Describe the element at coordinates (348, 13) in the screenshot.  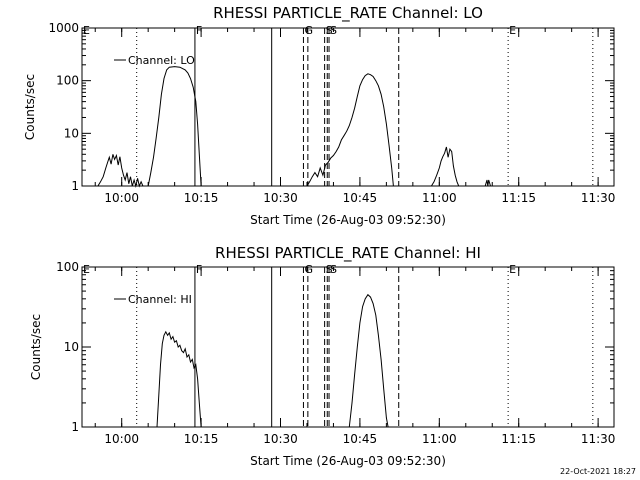
I see `chart-title: RHESSI PARTICLE_RATE Channel: LO` at that location.